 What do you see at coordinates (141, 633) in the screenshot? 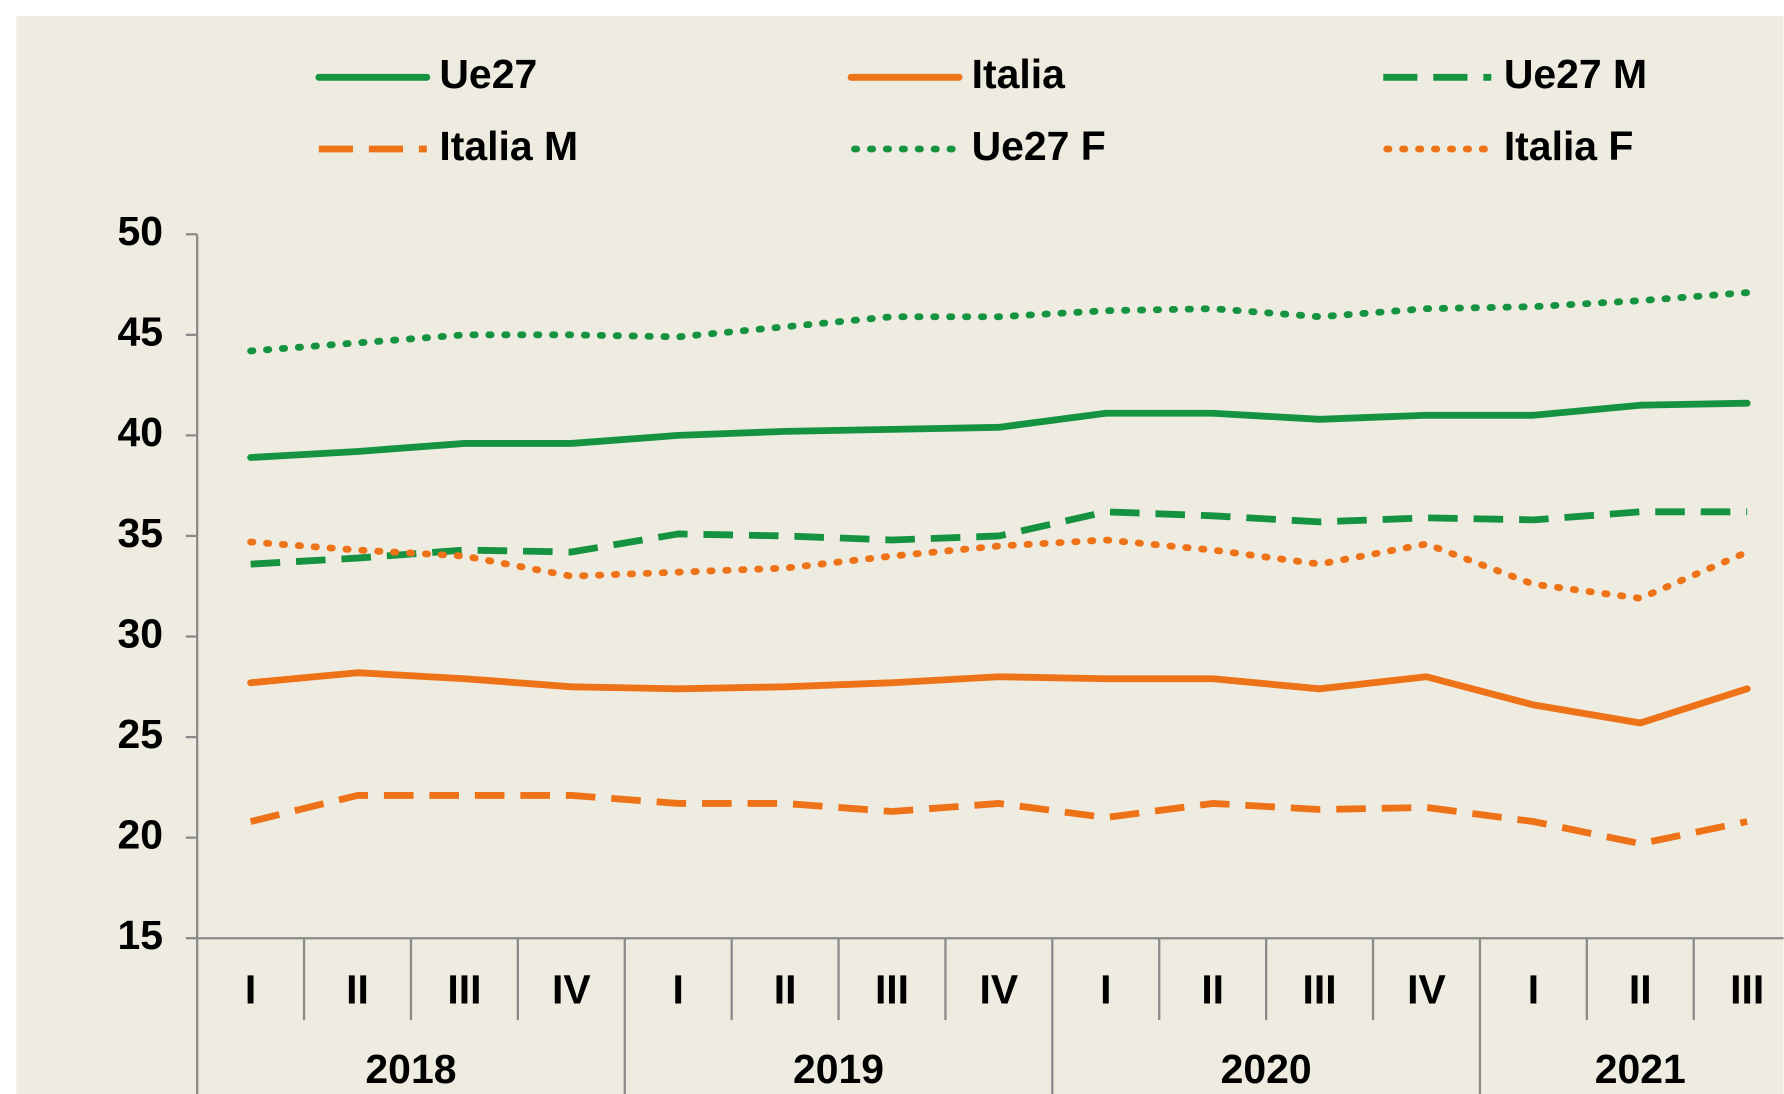
I see `y-tick-label: 30` at bounding box center [141, 633].